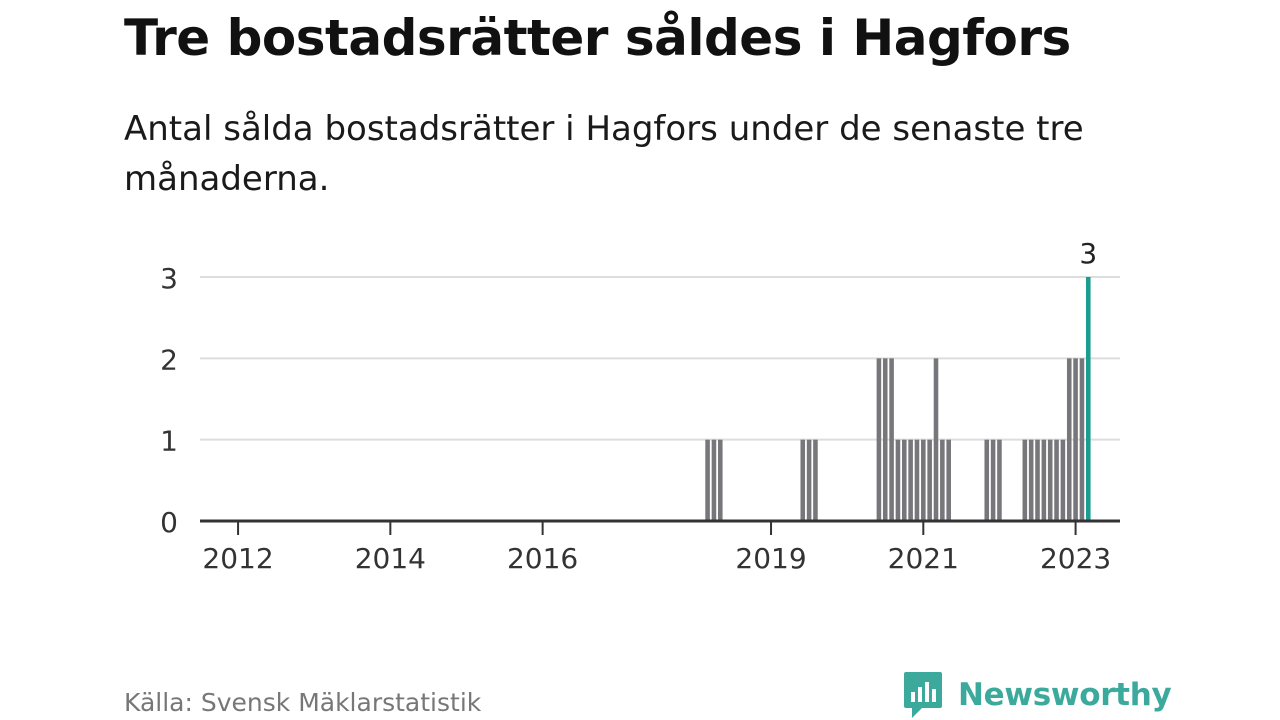  I want to click on y-axis-ticks: 0 1 2 3, so click(169, 400).